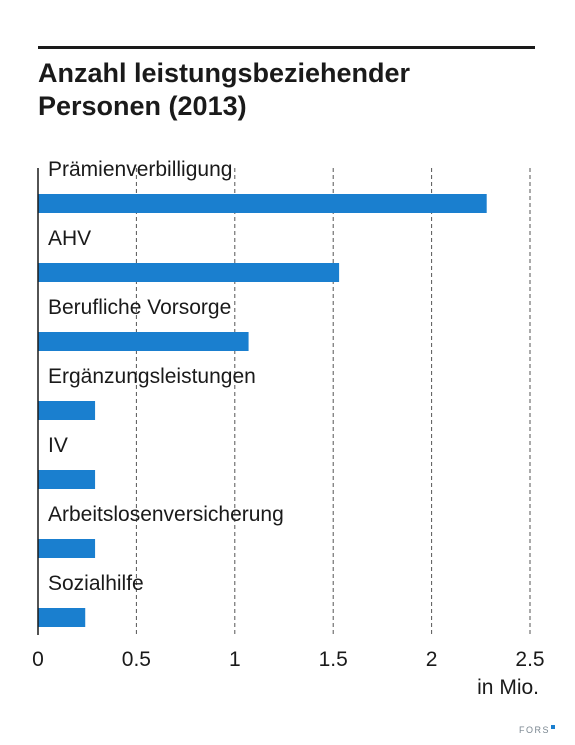 The height and width of the screenshot is (745, 575). What do you see at coordinates (534, 730) in the screenshot?
I see `brand-text: FORS` at bounding box center [534, 730].